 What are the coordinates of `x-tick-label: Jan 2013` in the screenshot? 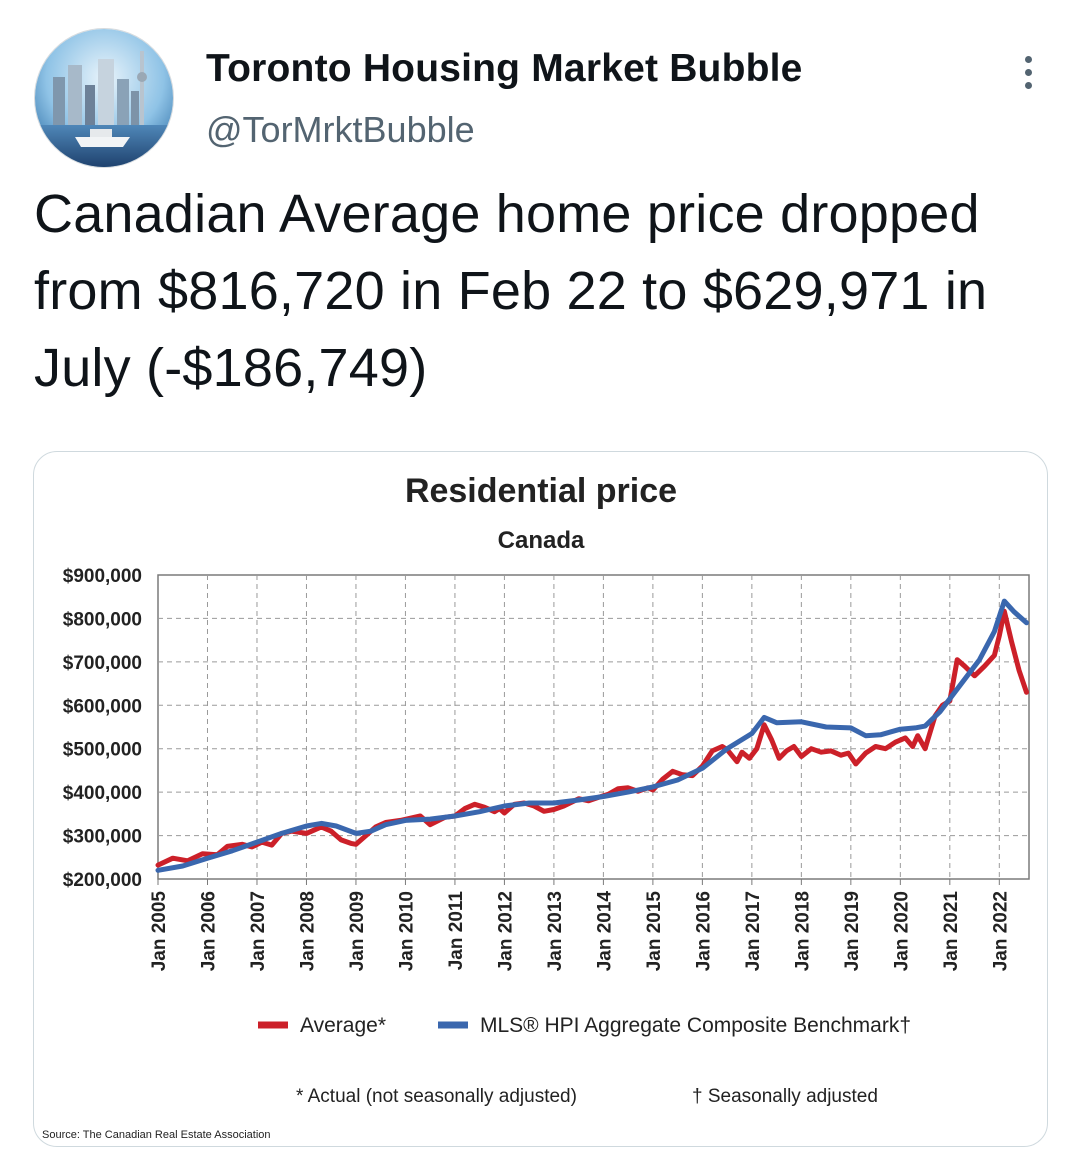 It's located at (555, 931).